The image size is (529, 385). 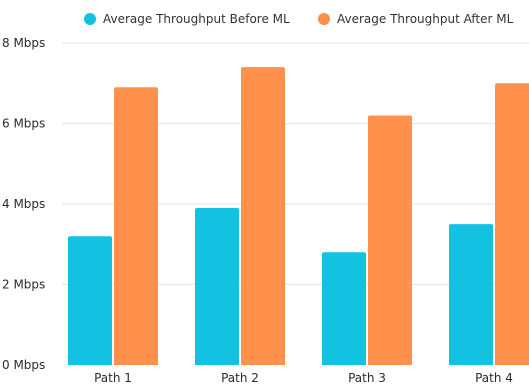 I want to click on legend-item-after: Average Throughput After ML, so click(x=416, y=19).